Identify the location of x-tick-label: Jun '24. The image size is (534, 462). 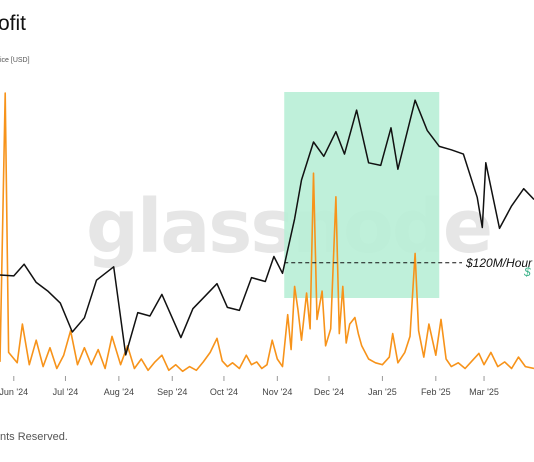
(14, 392).